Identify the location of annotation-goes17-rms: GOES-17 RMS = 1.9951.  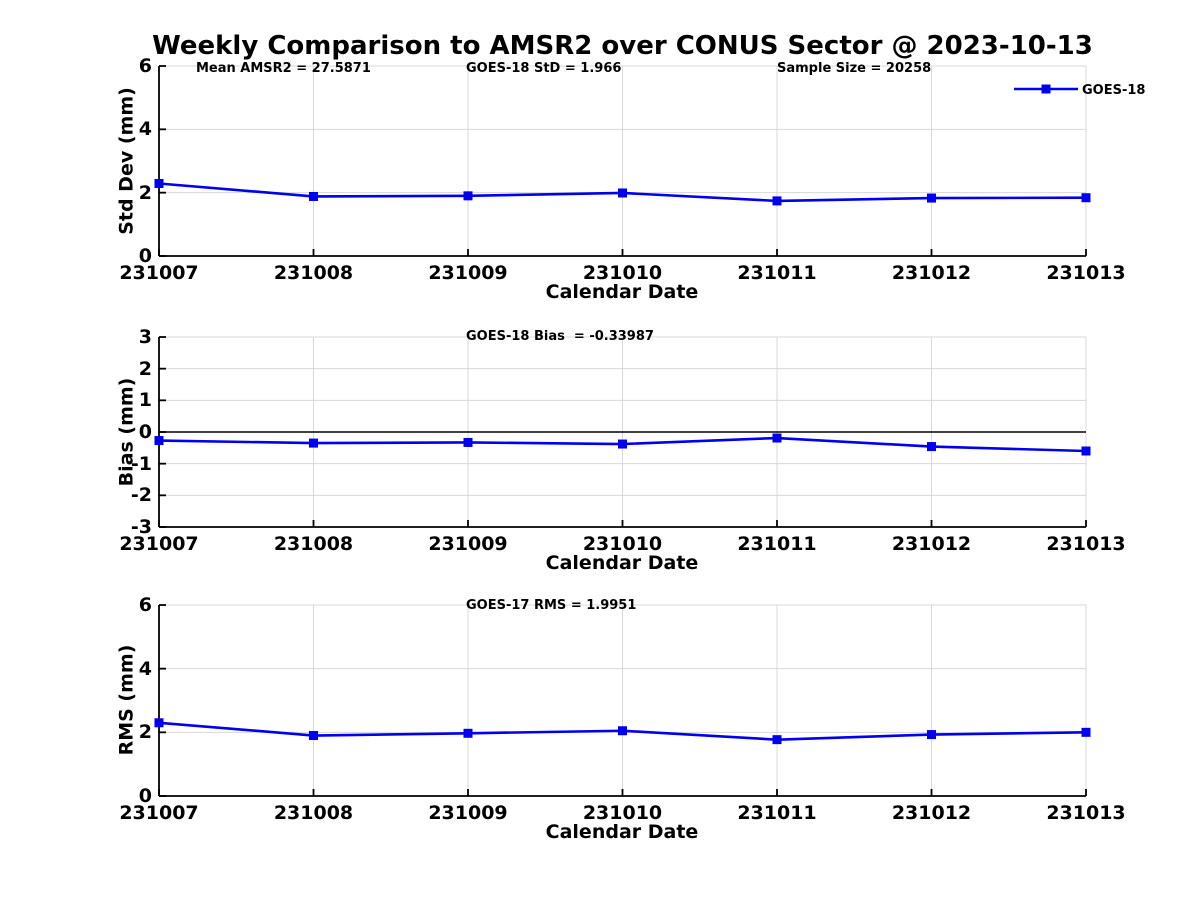
(551, 605).